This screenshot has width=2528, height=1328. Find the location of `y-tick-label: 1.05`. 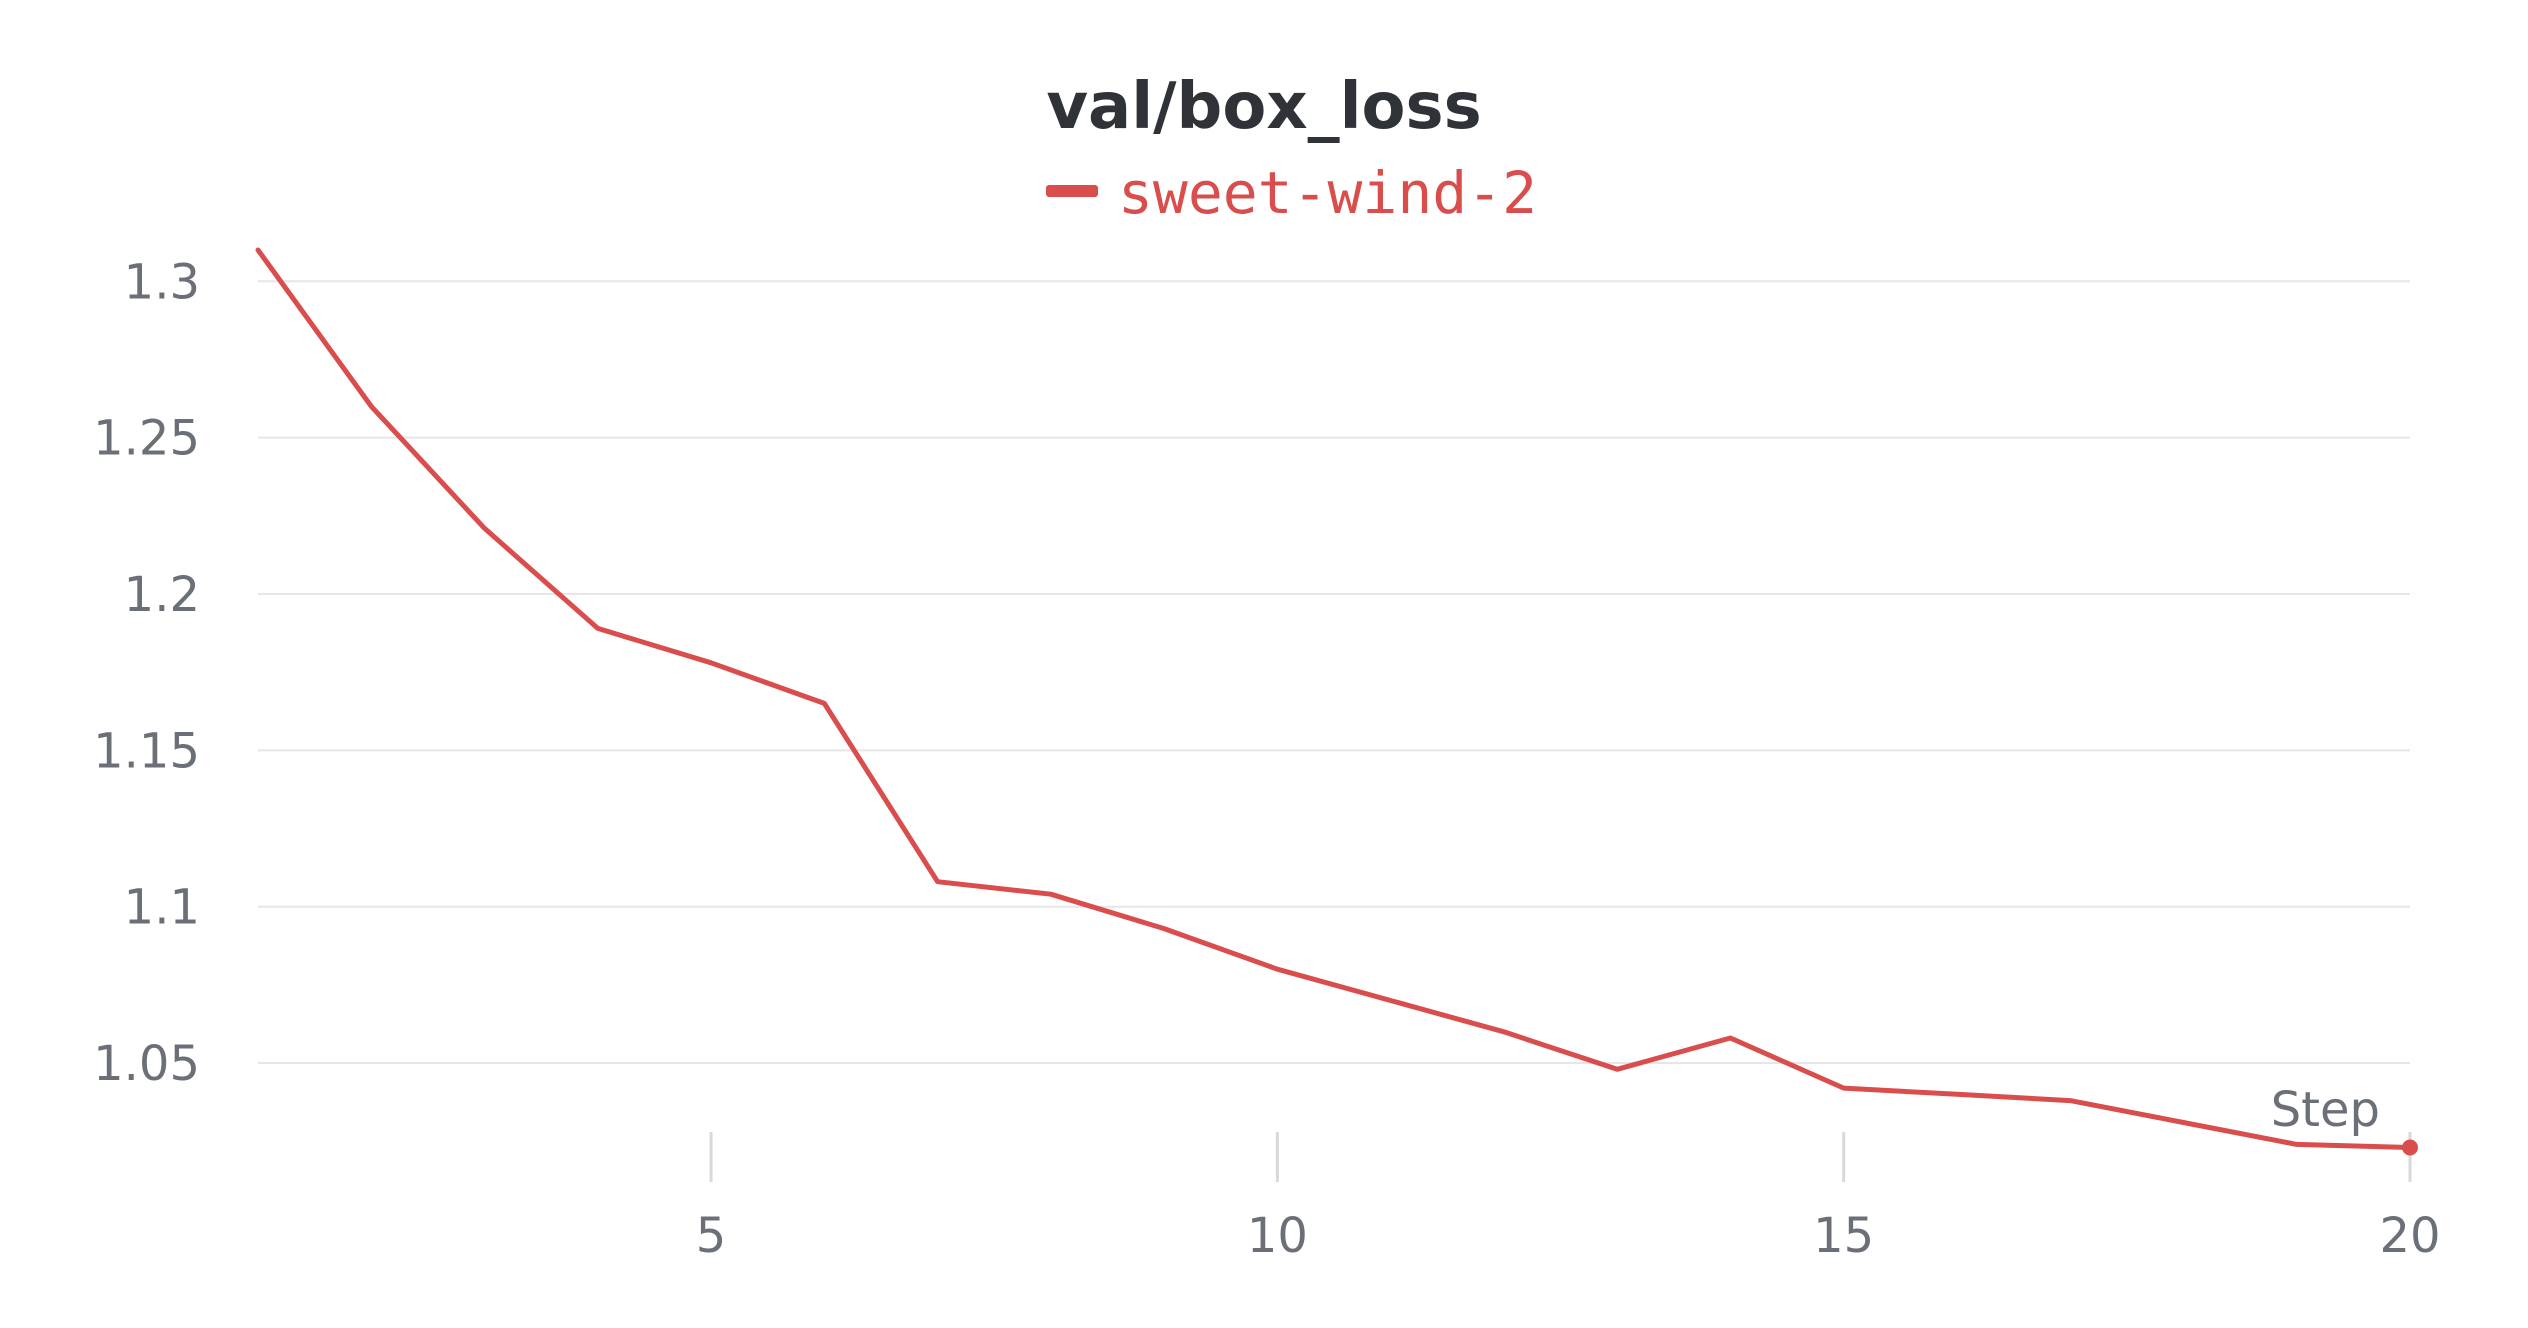

y-tick-label: 1.05 is located at coordinates (146, 1064).